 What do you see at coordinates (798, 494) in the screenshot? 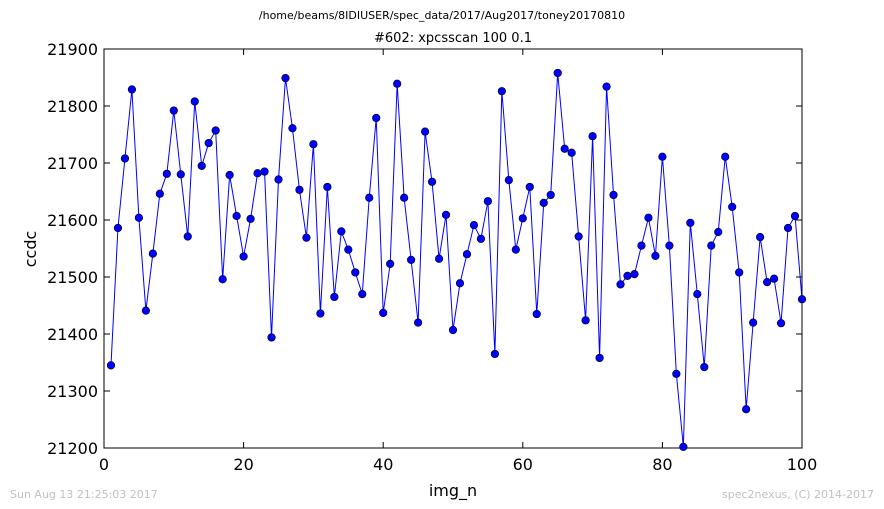
I see `credit-footer: spec2nexus, (C) 2014-2017` at bounding box center [798, 494].